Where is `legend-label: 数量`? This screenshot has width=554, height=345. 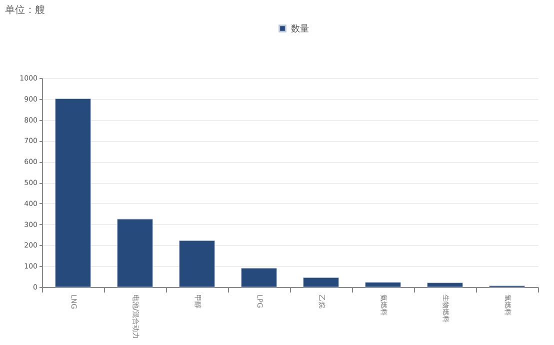
legend-label: 数量 is located at coordinates (300, 29).